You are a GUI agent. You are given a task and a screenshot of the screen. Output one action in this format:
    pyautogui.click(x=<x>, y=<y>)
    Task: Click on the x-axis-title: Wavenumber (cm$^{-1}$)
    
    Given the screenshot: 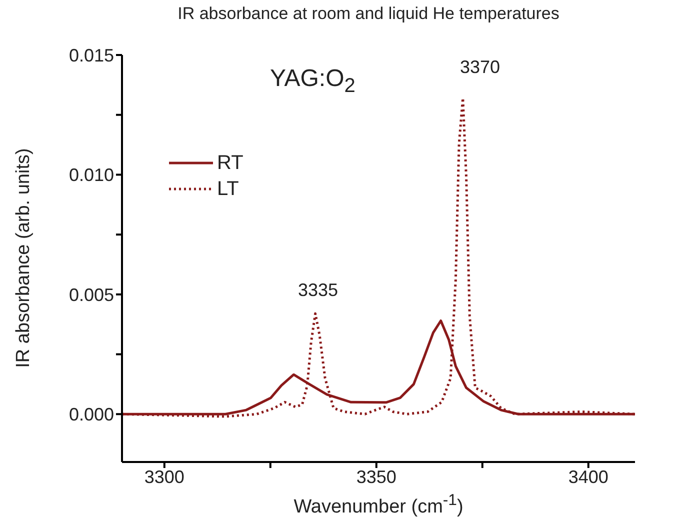 What is the action you would take?
    pyautogui.click(x=378, y=505)
    